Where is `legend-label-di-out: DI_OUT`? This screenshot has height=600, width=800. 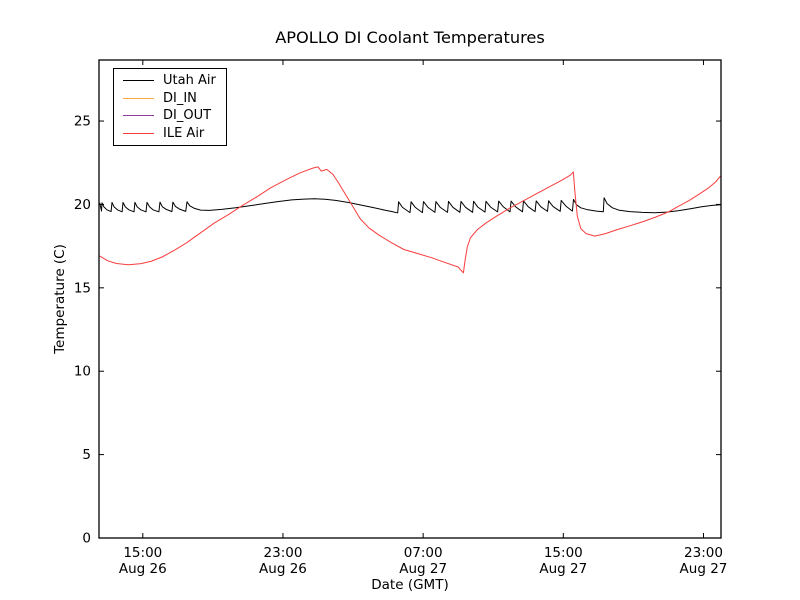 legend-label-di-out: DI_OUT is located at coordinates (187, 116).